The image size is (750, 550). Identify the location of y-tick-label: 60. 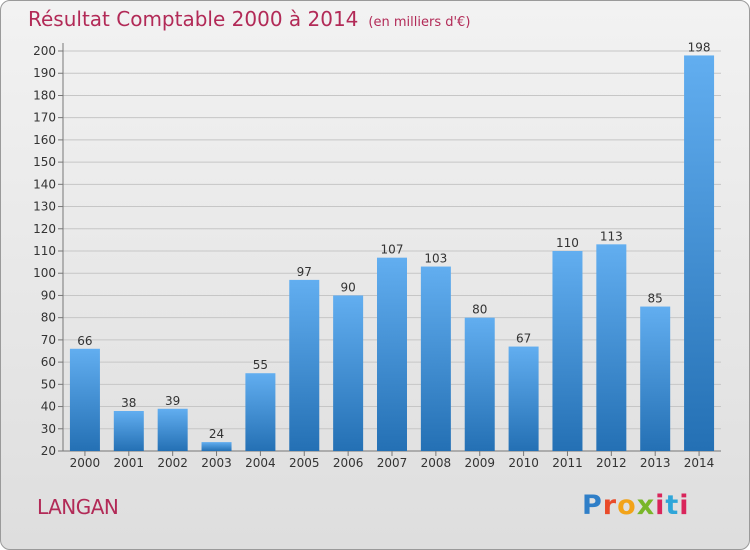
(48, 362).